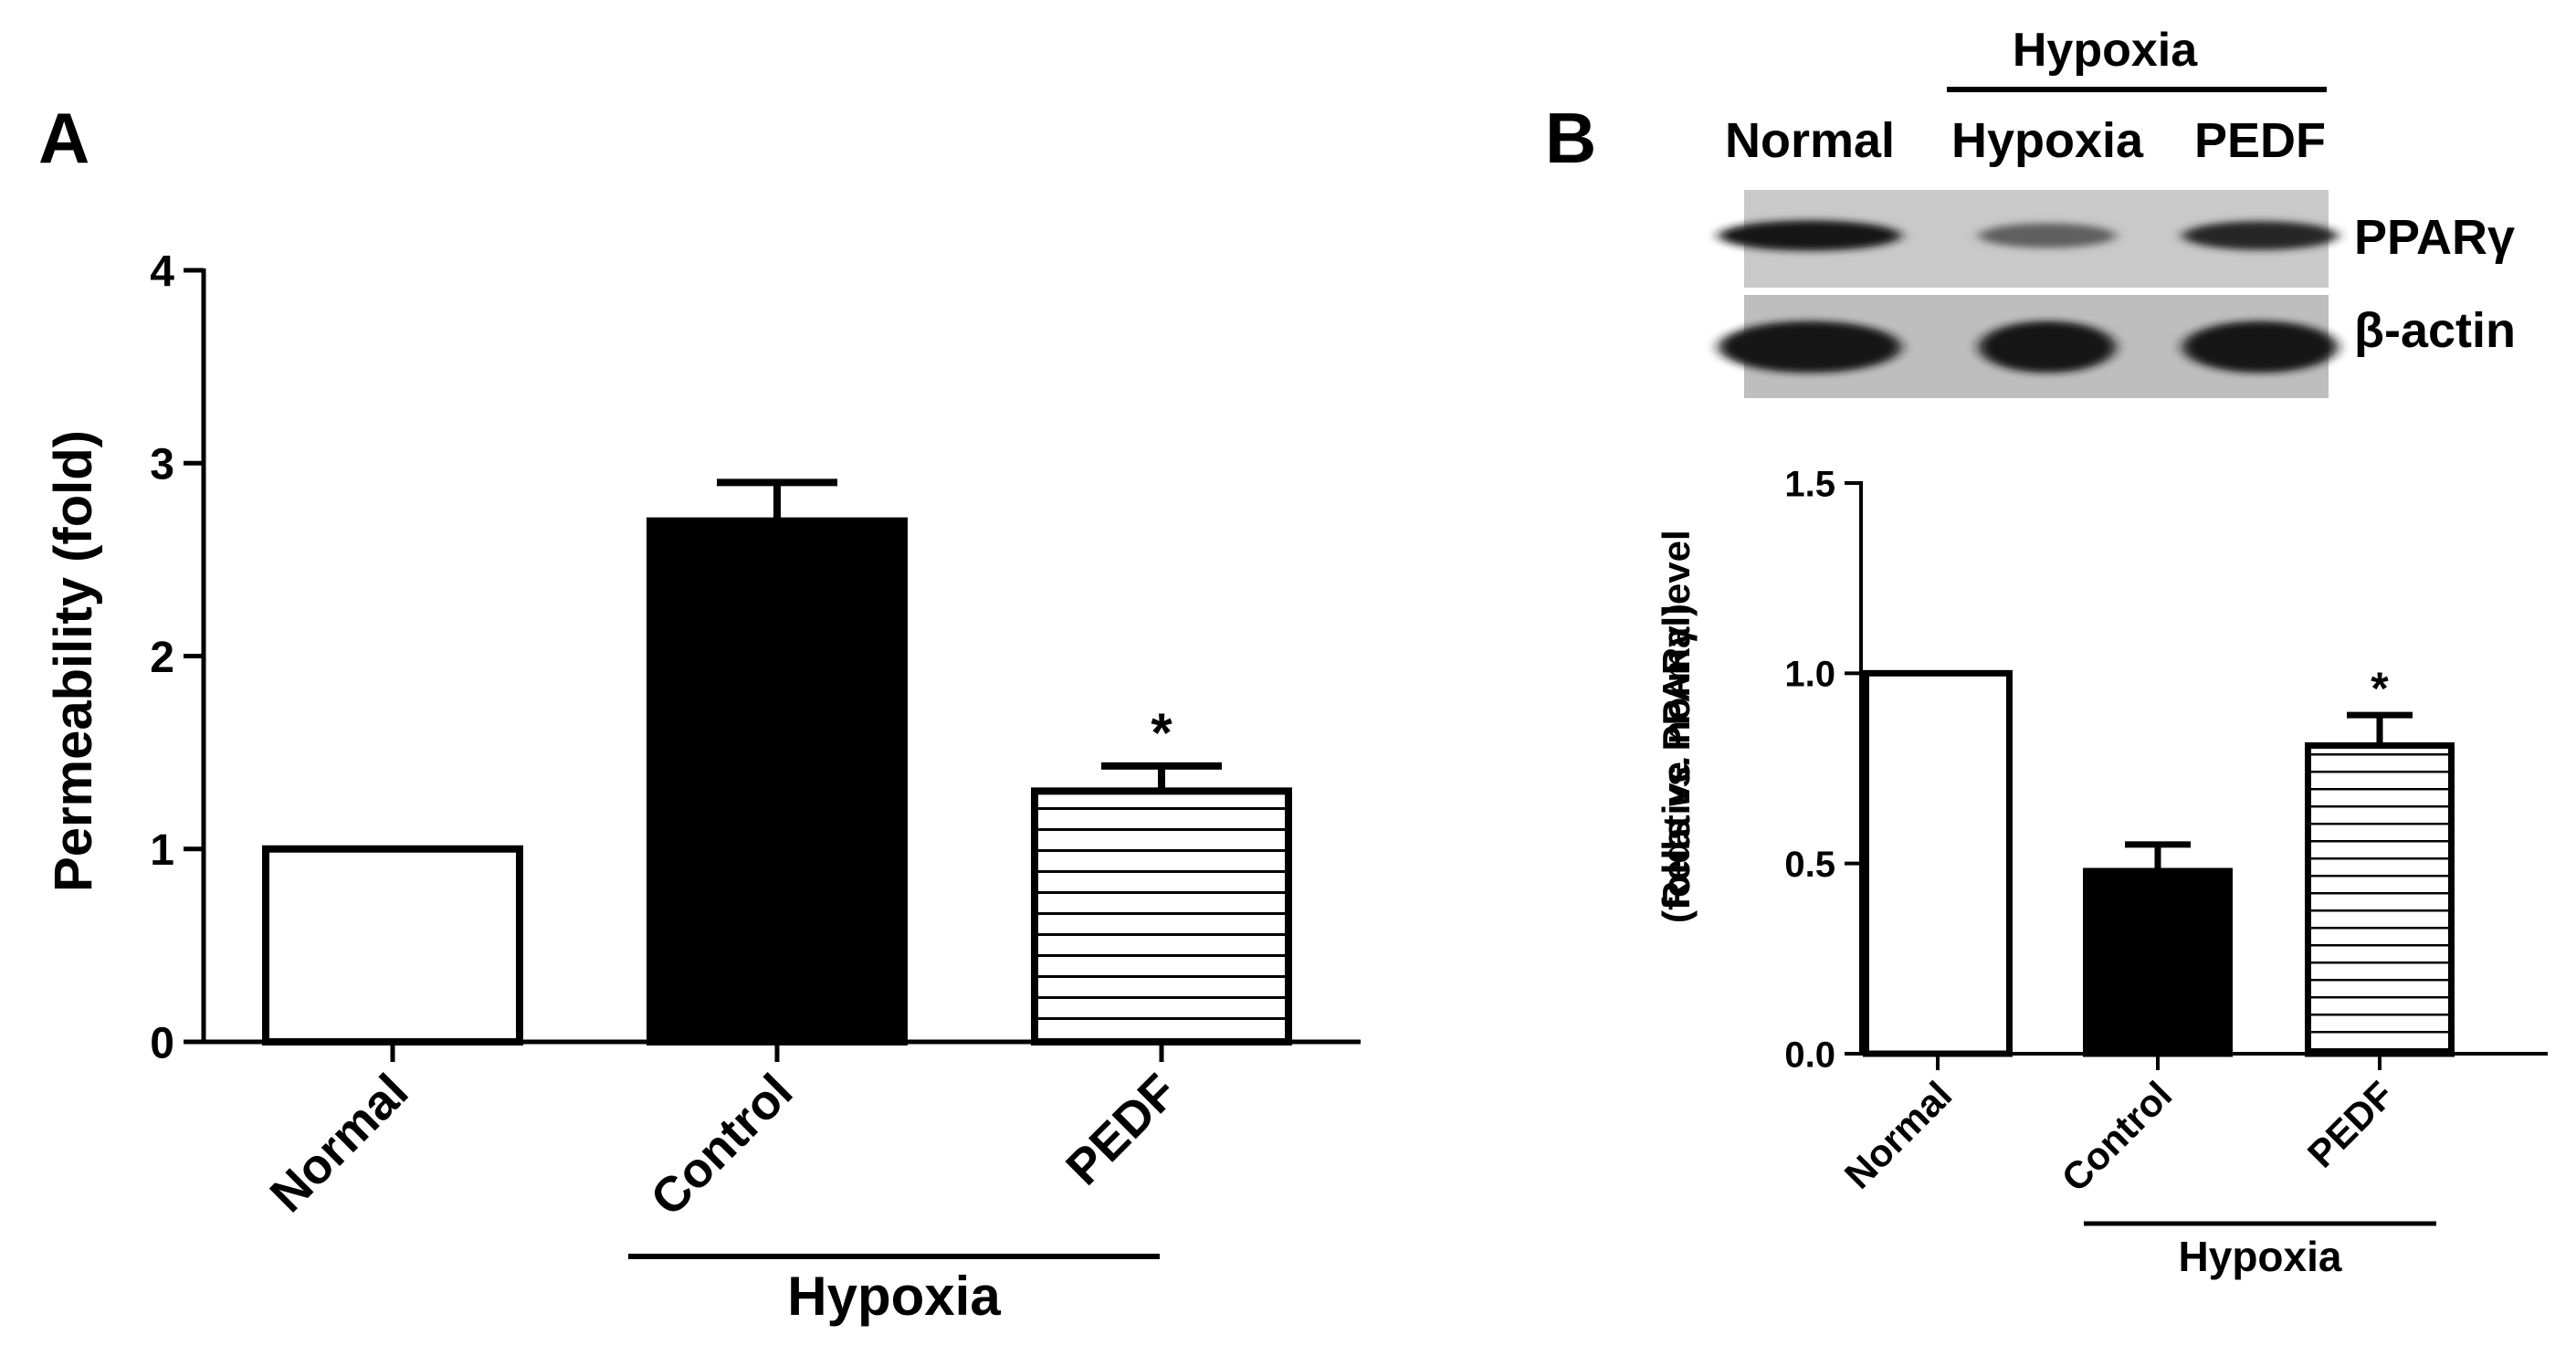 This screenshot has width=2576, height=1345. I want to click on y-tick-label: 0.0, so click(1809, 1055).